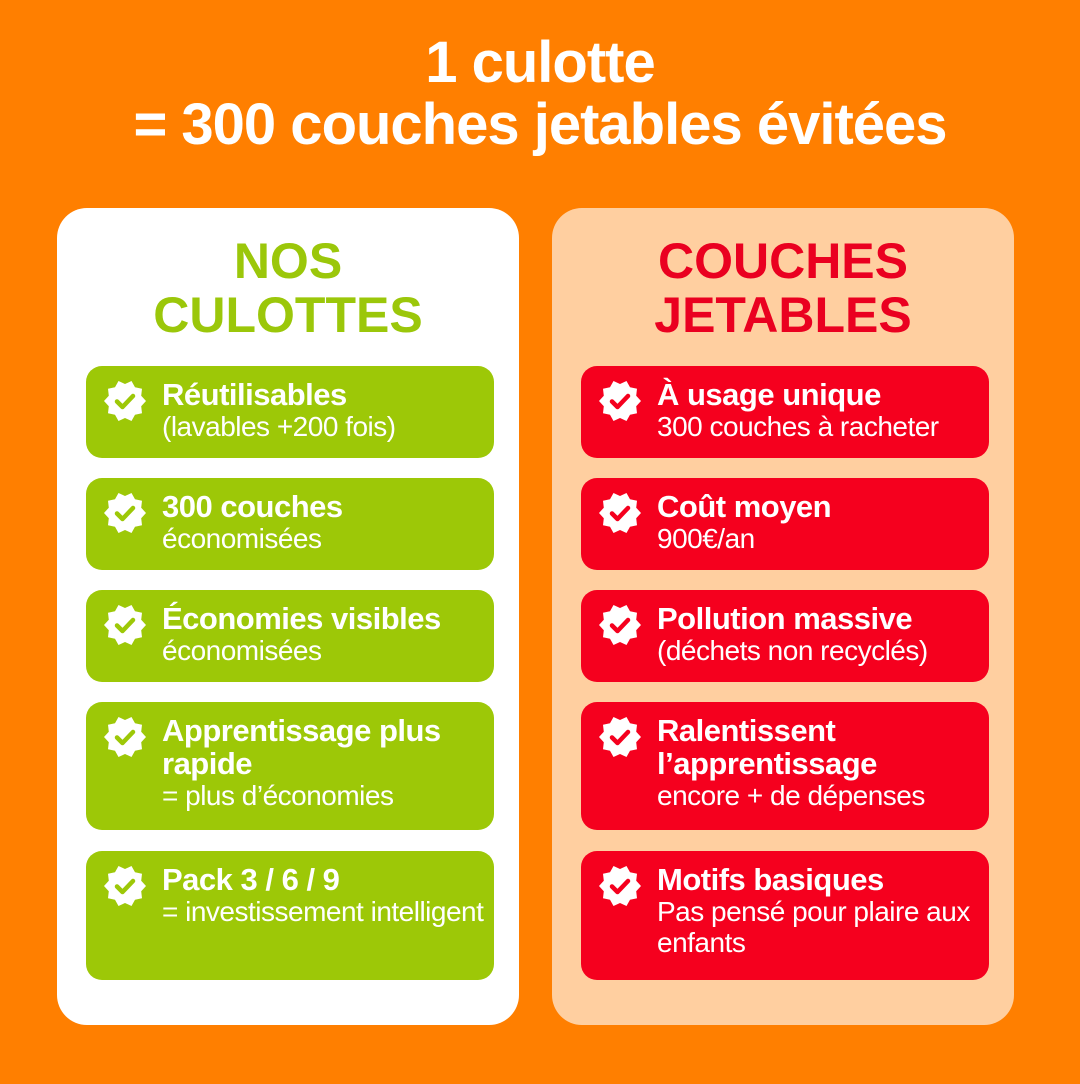  What do you see at coordinates (813, 927) in the screenshot?
I see `item-subtitle: Pas pensé pour plaire aux enfants` at bounding box center [813, 927].